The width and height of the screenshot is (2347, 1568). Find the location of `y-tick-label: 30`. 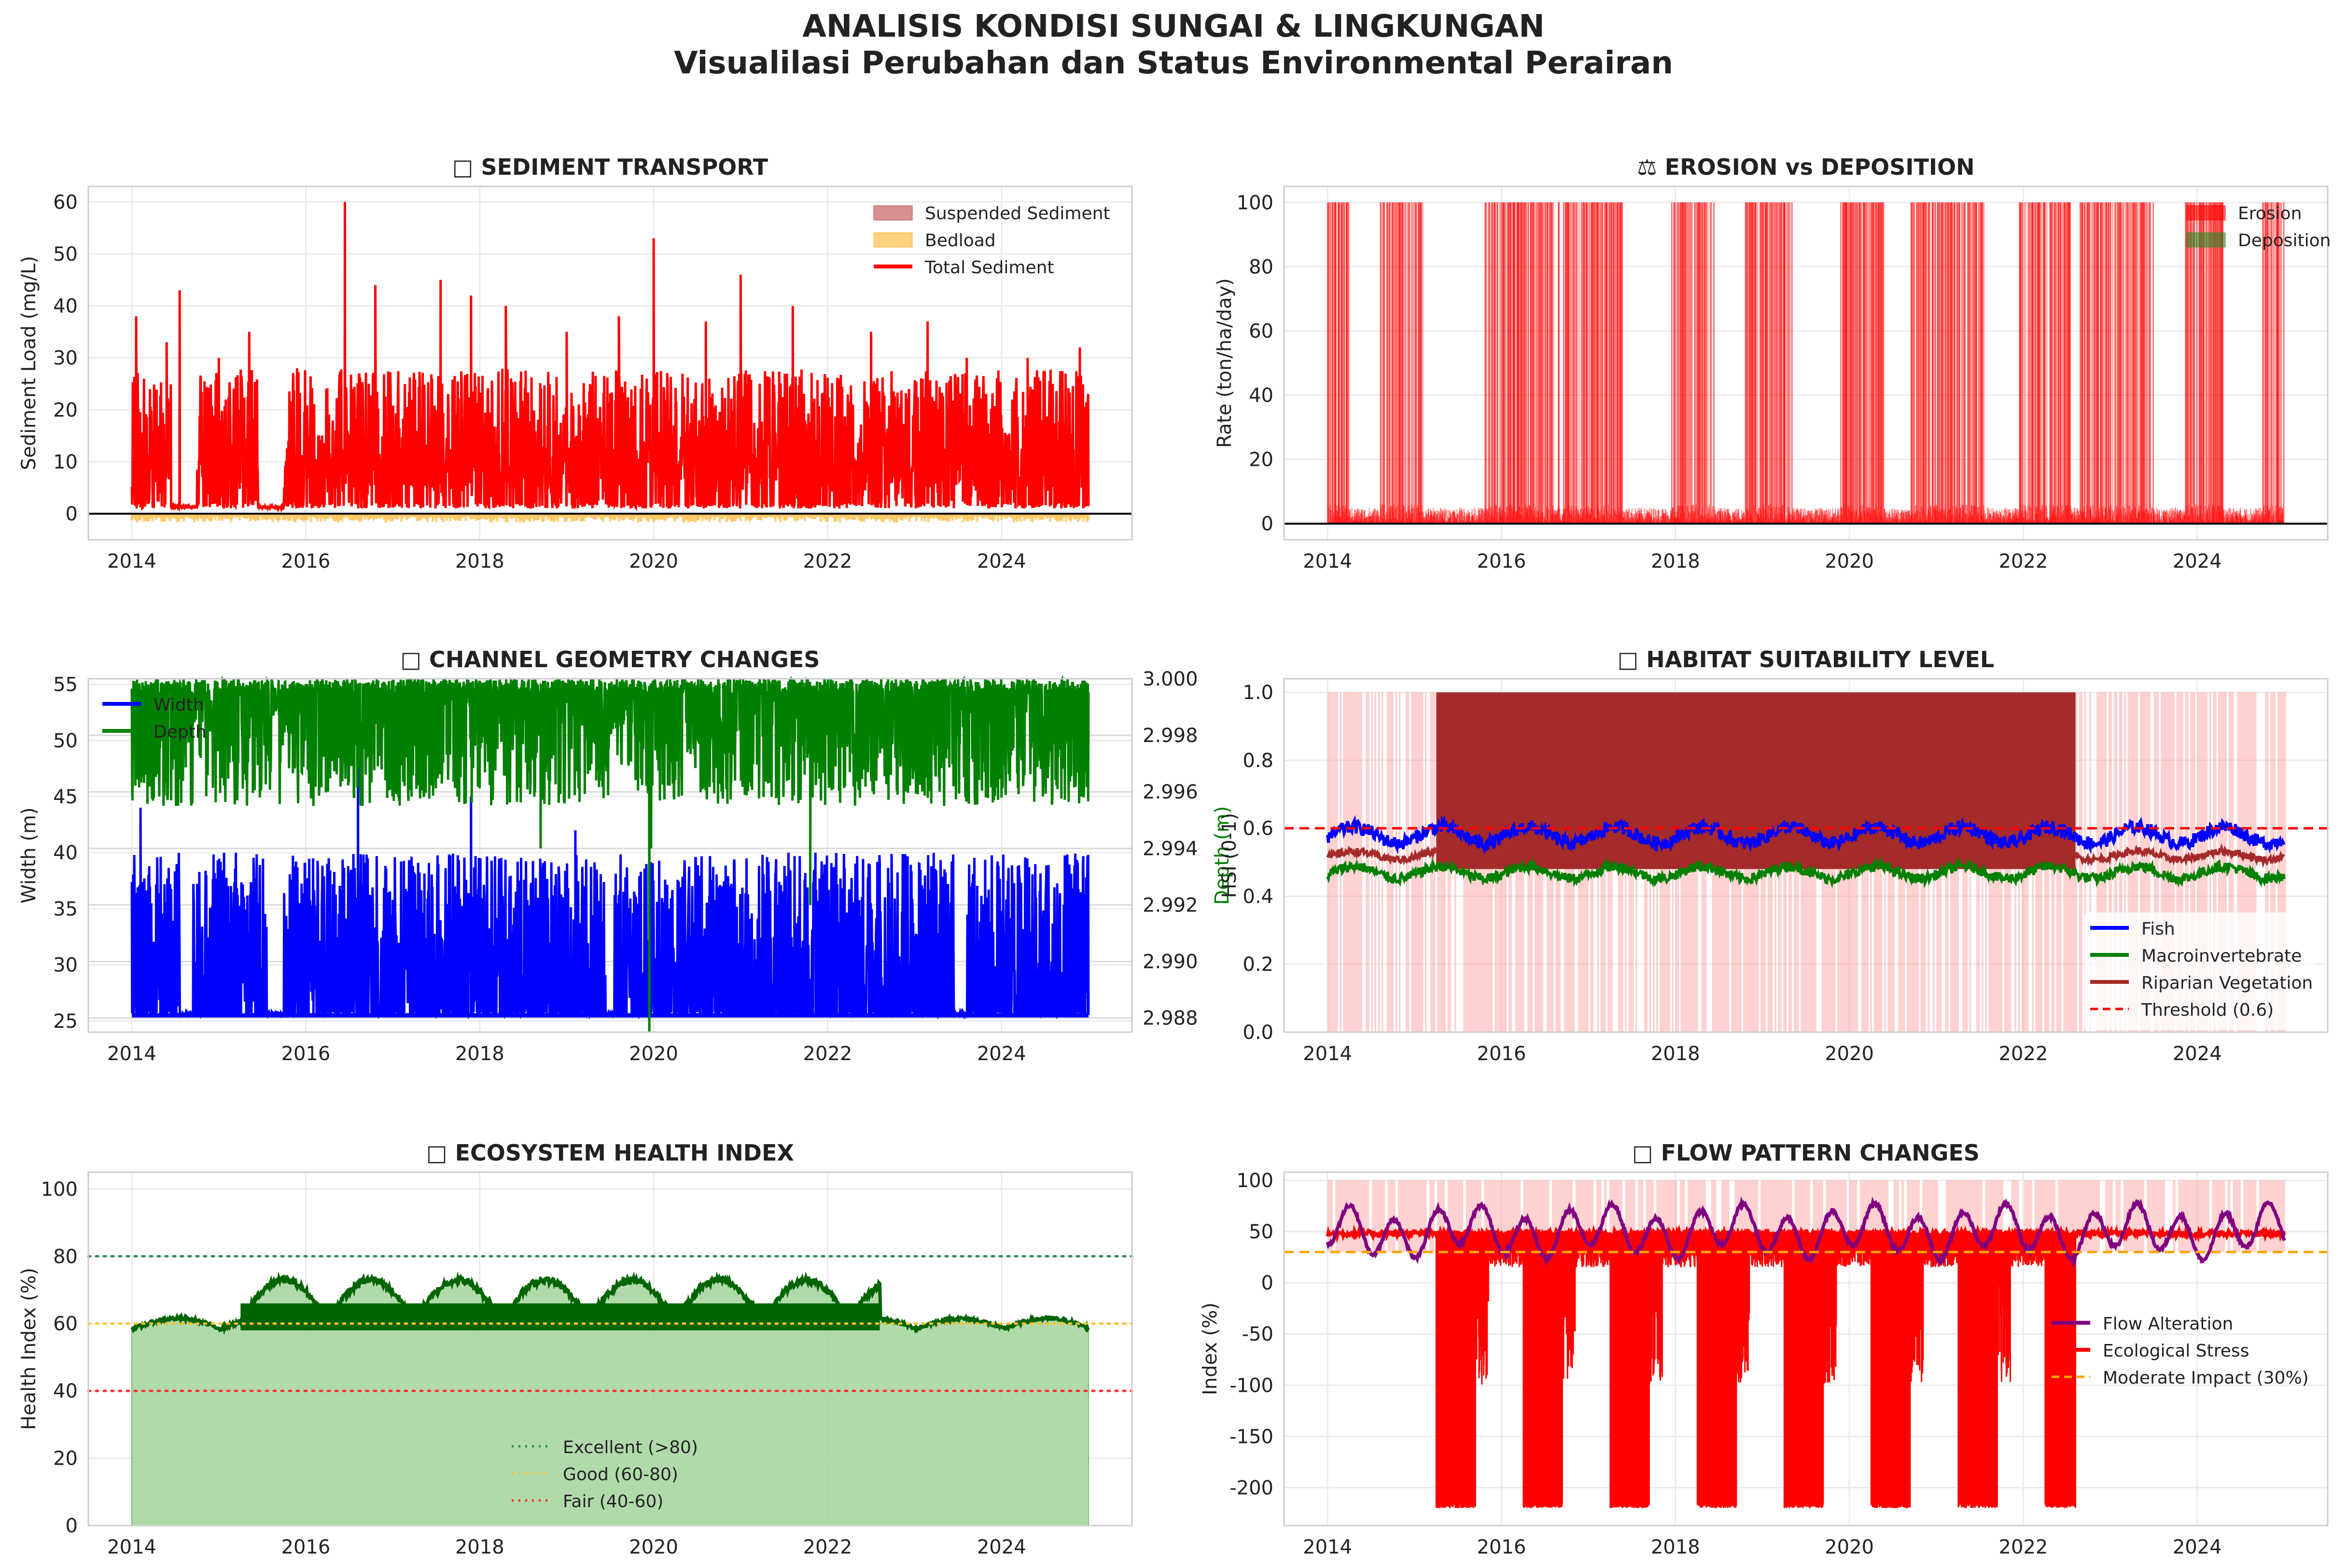

y-tick-label: 30 is located at coordinates (65, 358).